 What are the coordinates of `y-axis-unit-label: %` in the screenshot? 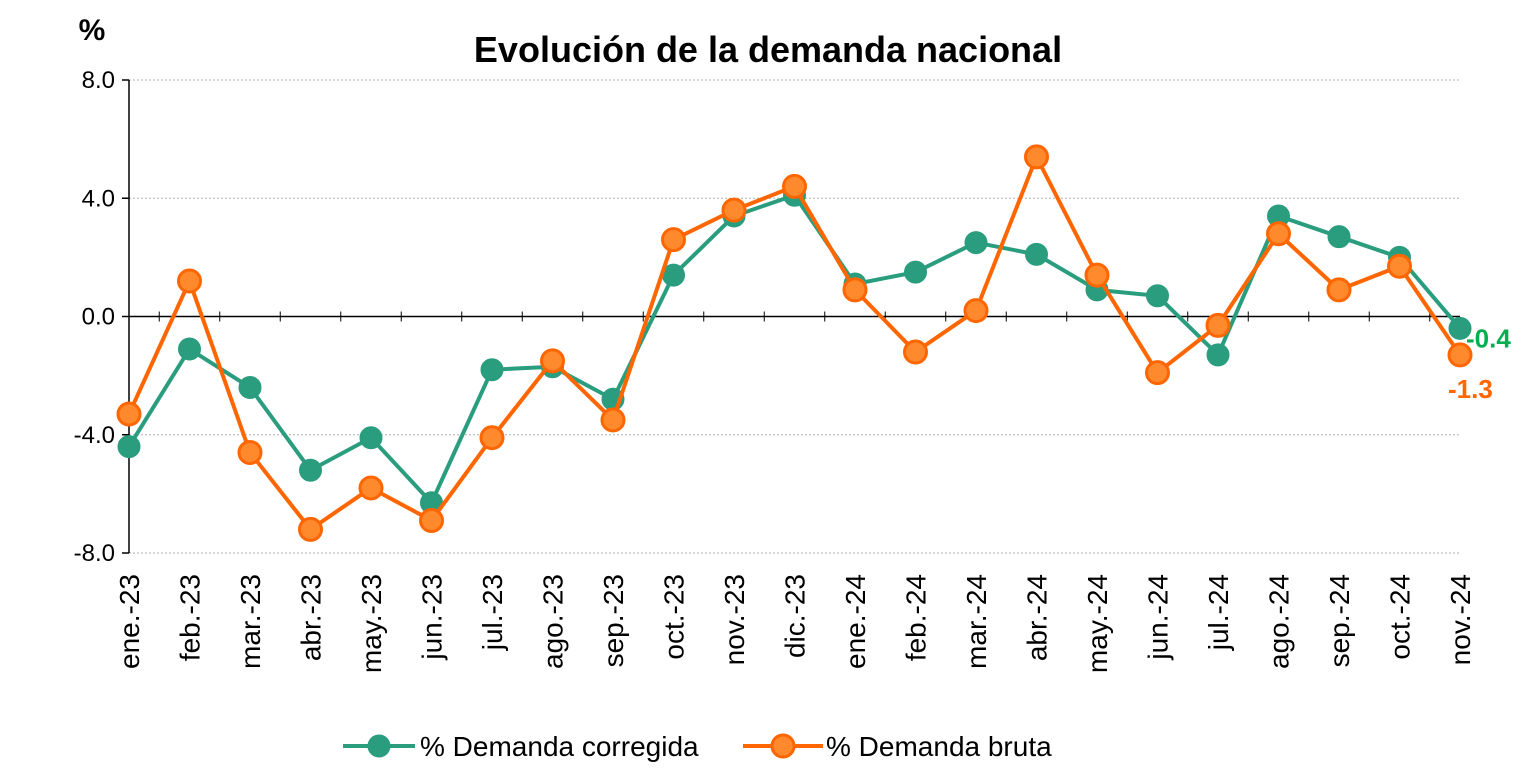 It's located at (92, 30).